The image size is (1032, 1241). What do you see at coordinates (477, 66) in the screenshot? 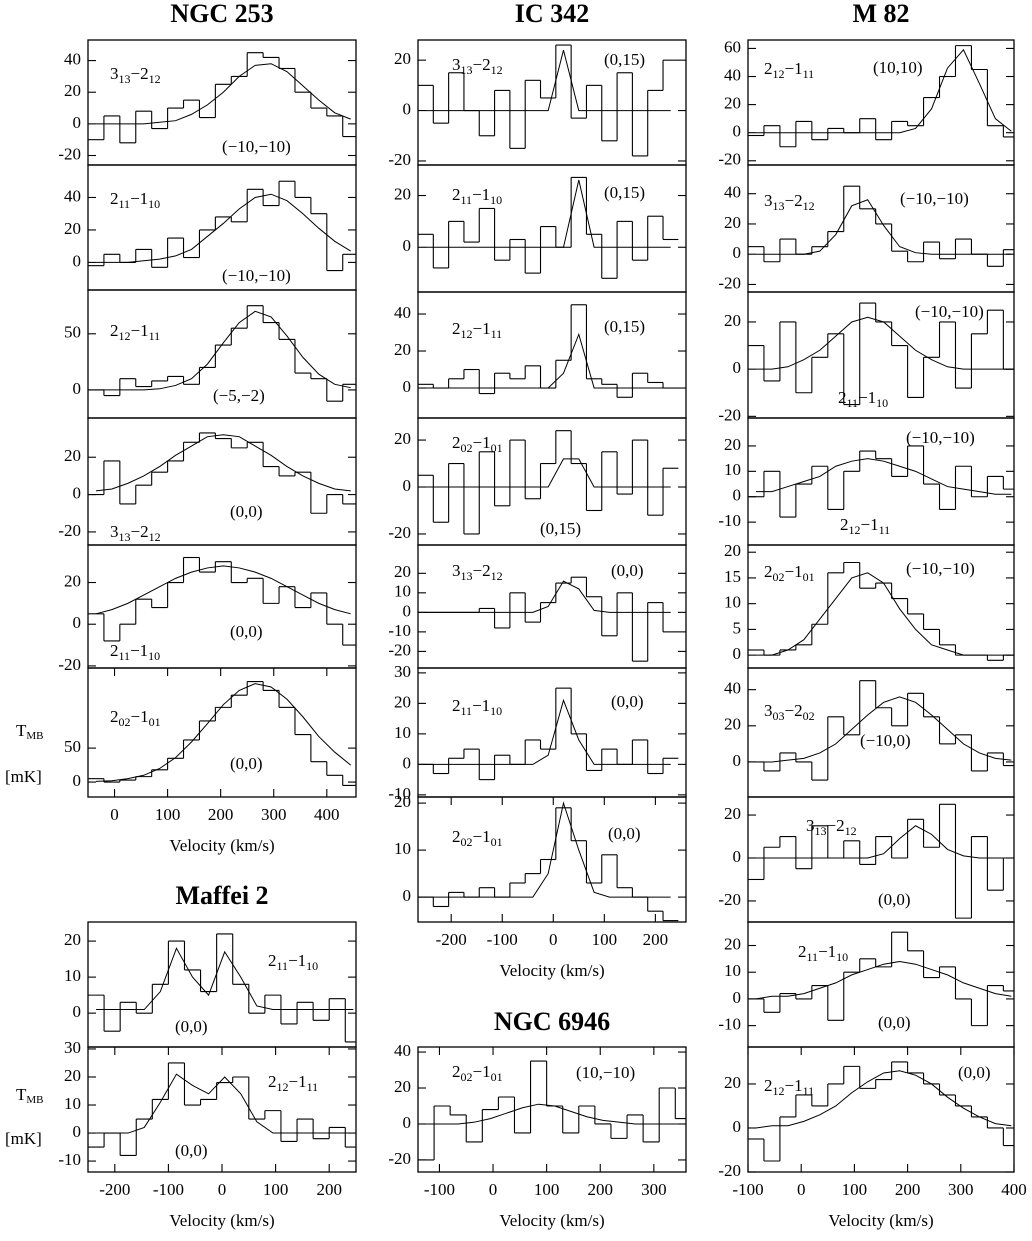
I see `line-label: 313−212` at bounding box center [477, 66].